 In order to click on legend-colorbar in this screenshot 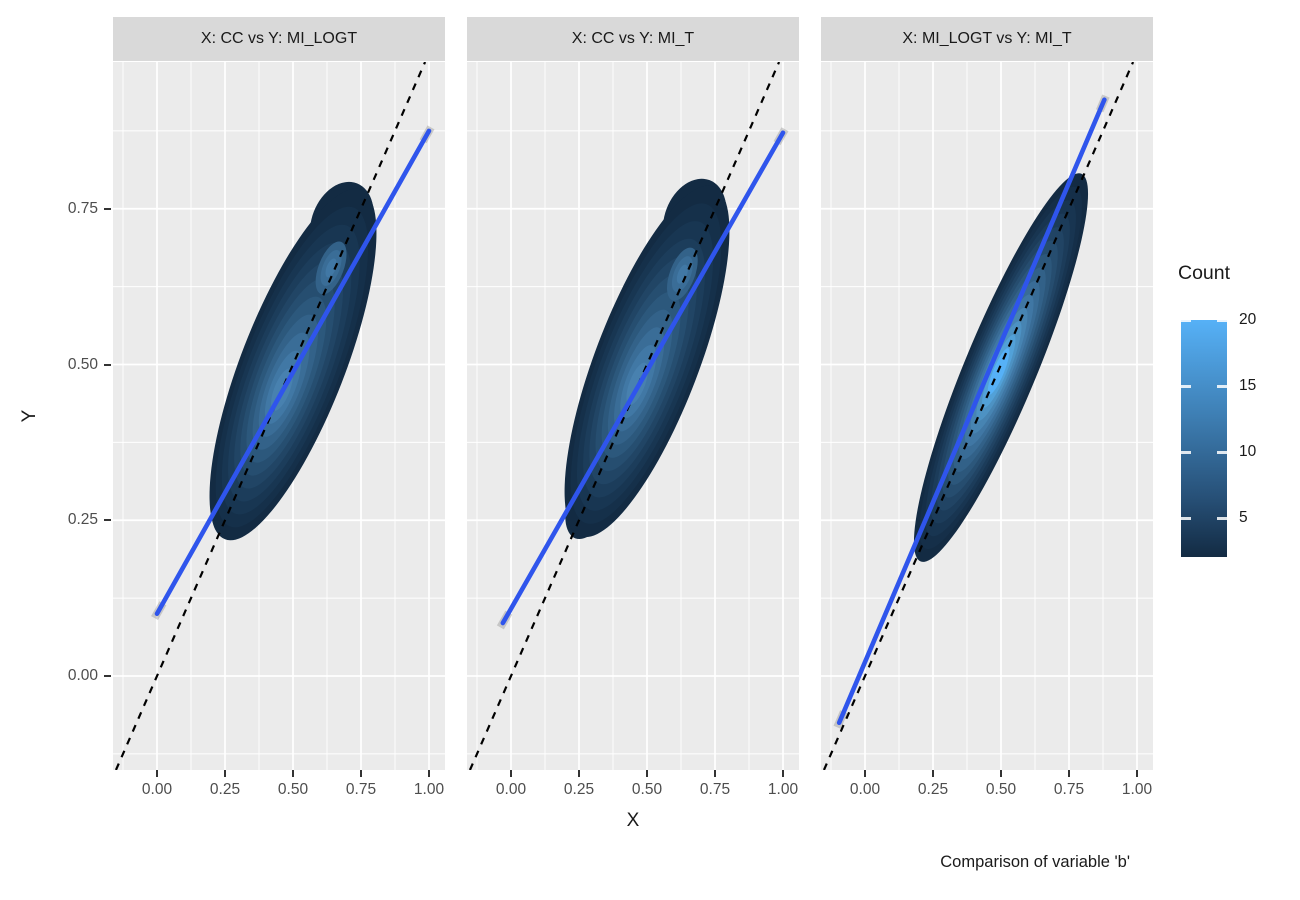, I will do `click(1204, 438)`.